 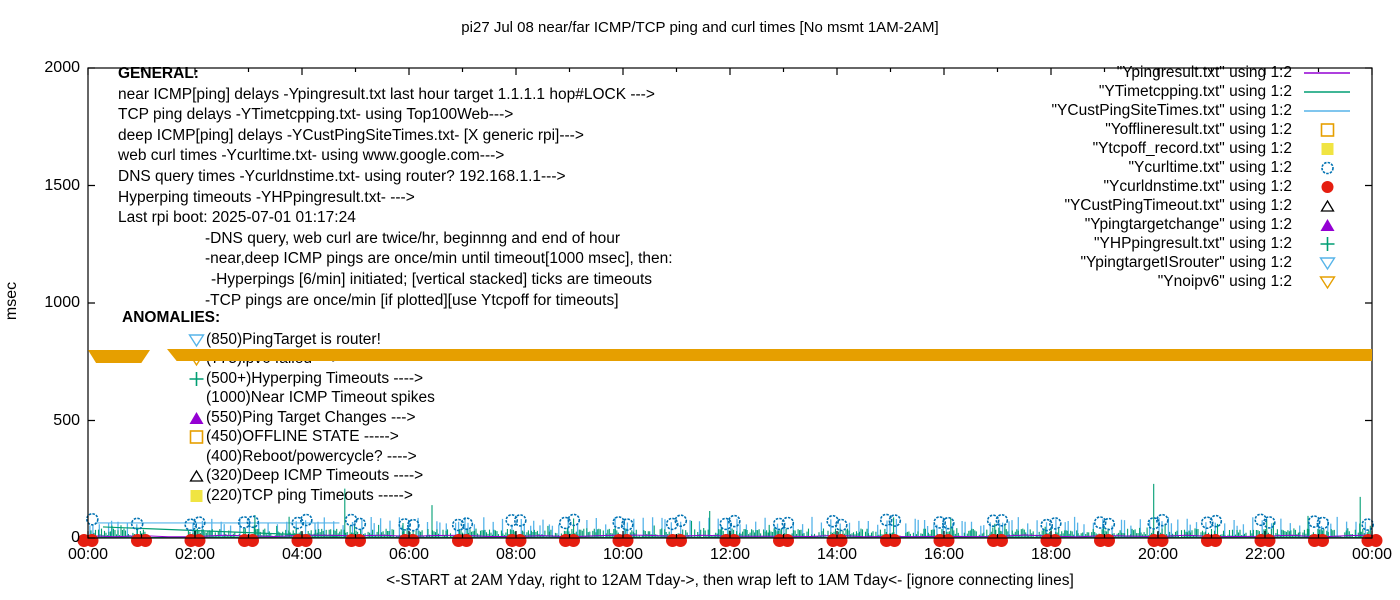 I want to click on x-tick-label: 16:00, so click(x=944, y=554).